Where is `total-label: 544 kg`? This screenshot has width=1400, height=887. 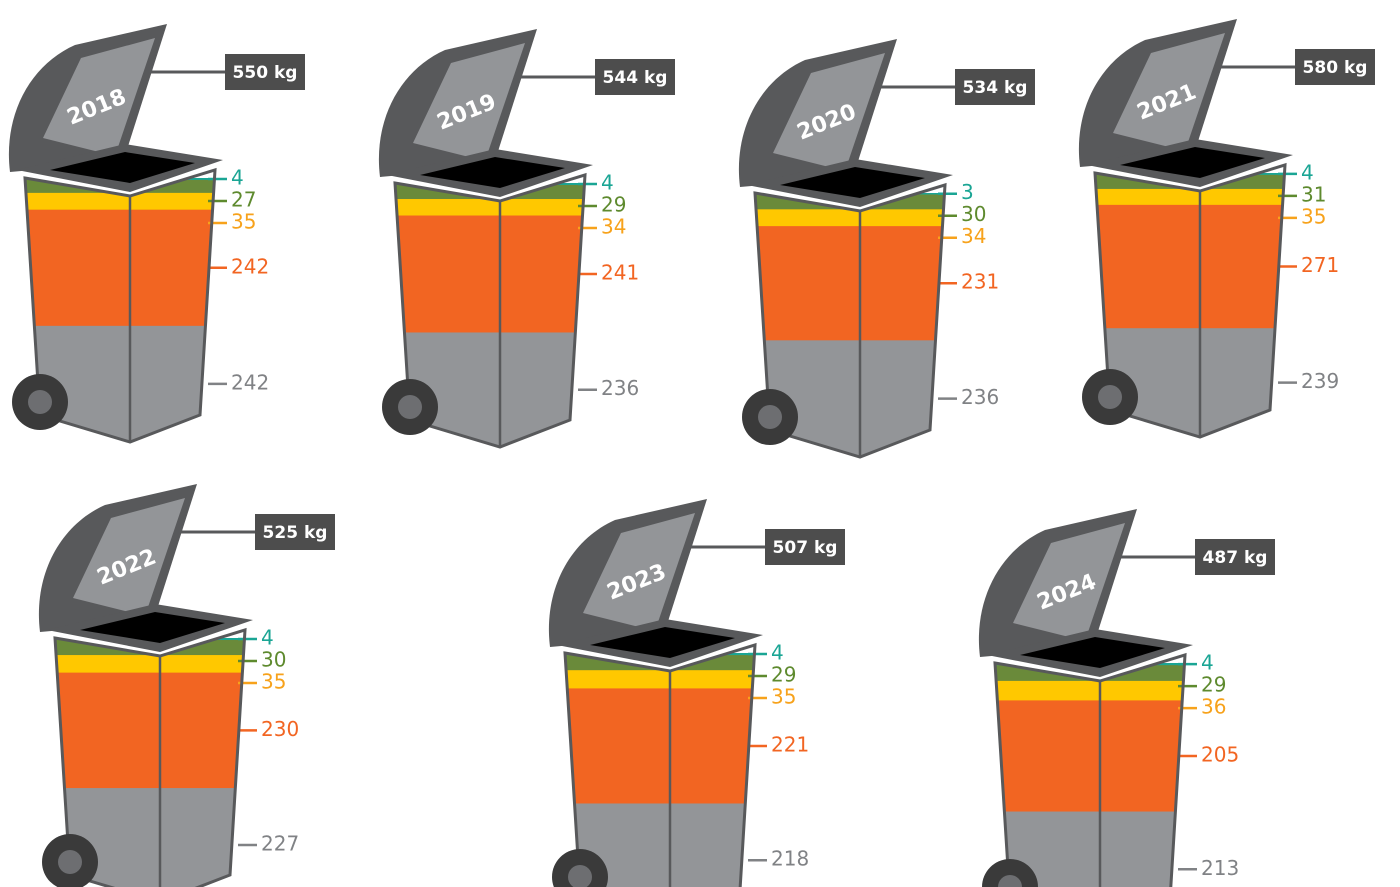
total-label: 544 kg is located at coordinates (635, 78).